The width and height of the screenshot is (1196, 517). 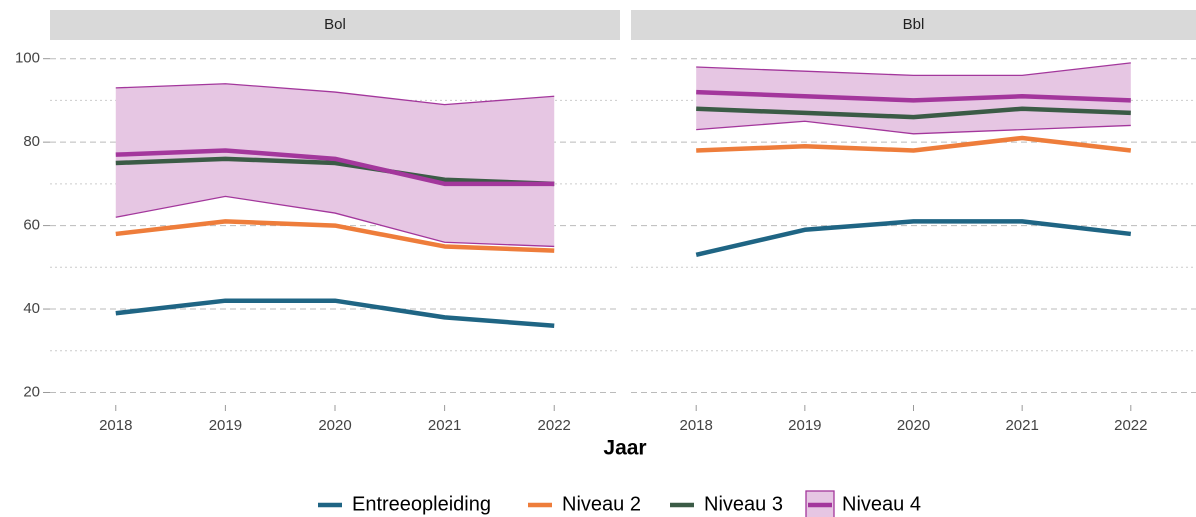 I want to click on y-tick-label: 40, so click(x=31, y=308).